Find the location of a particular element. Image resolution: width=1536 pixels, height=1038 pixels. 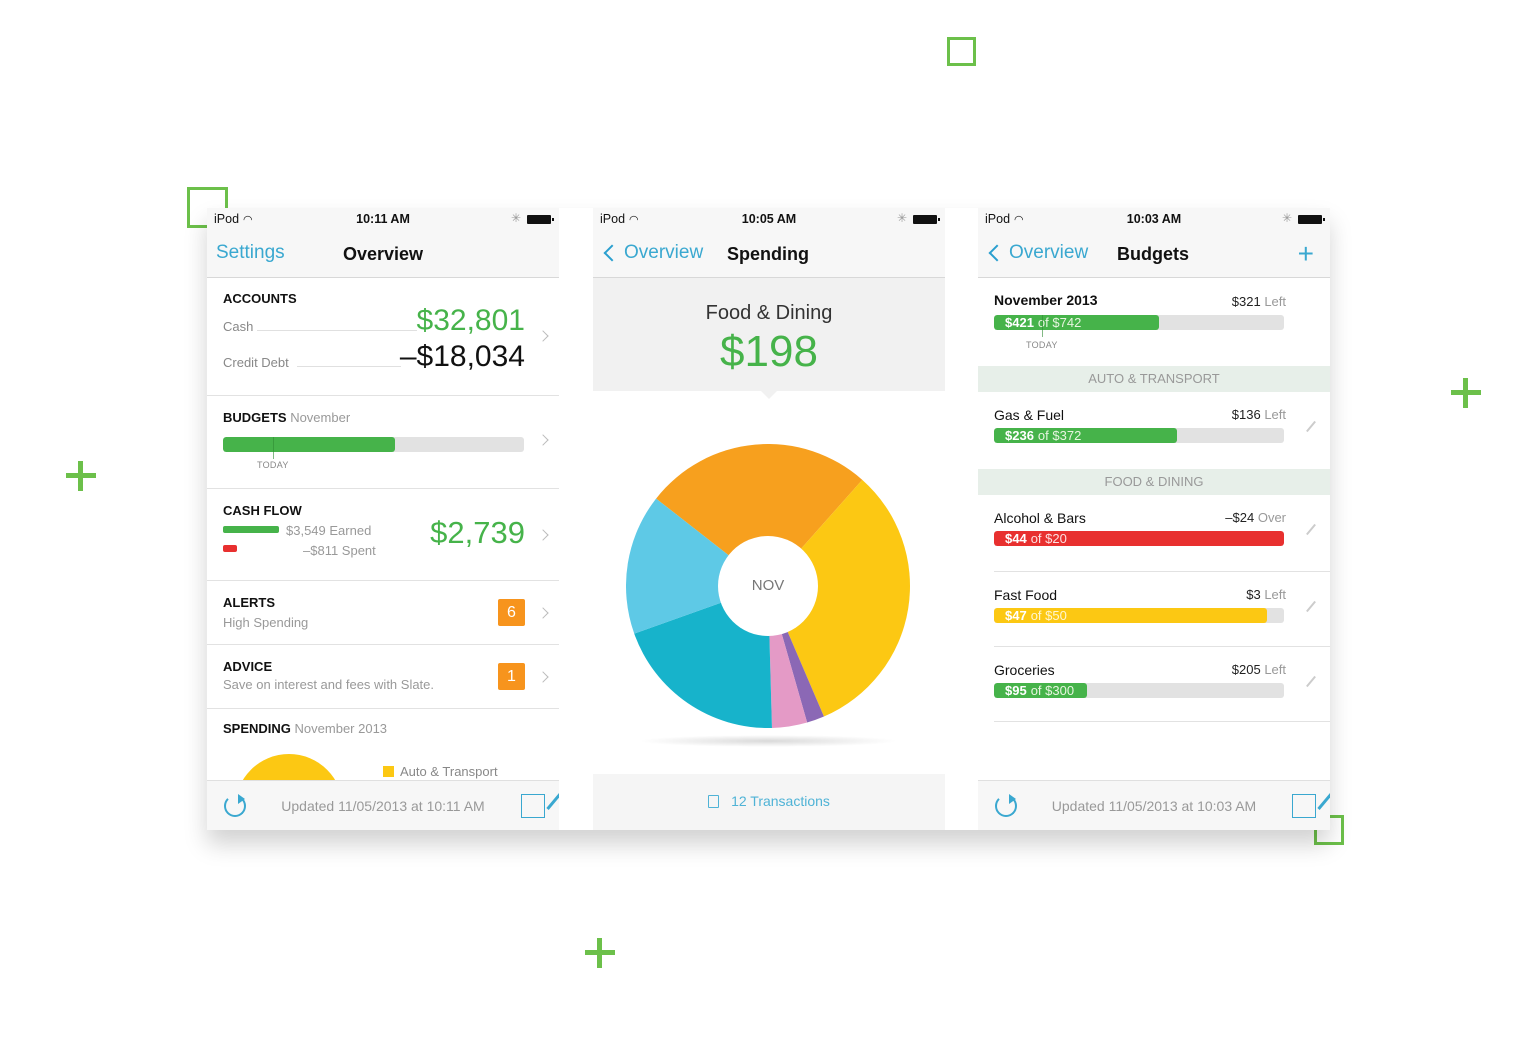

budget-row: Gas & Fuel $136 Left $236 of $372 is located at coordinates (1154, 430).